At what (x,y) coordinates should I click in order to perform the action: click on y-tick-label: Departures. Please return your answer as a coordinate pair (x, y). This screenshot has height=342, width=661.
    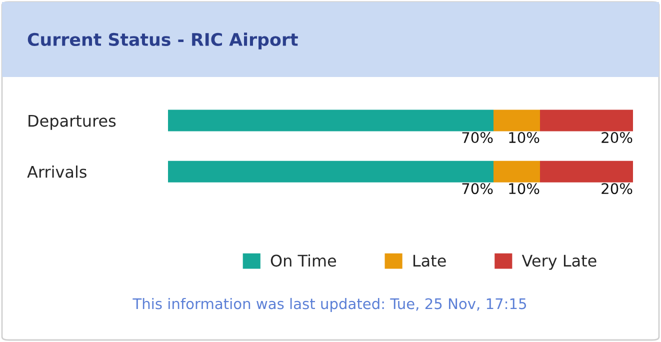
    Looking at the image, I should click on (72, 122).